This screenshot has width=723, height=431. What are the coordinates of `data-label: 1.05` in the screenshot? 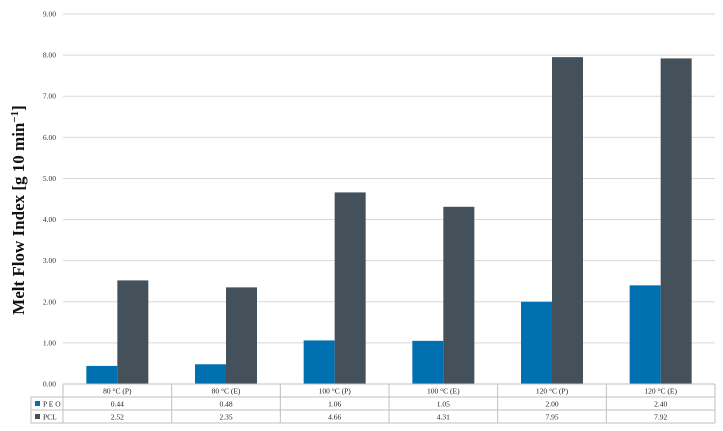 It's located at (443, 404).